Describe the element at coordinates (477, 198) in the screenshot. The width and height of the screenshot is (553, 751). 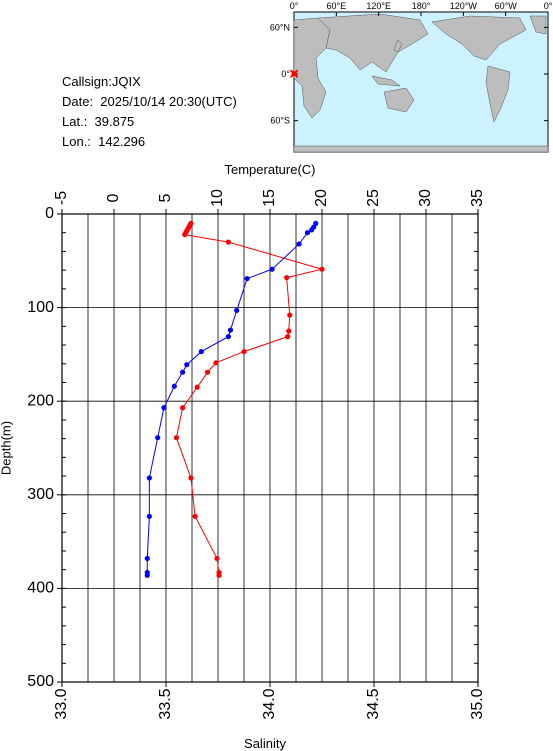
I see `temperature-tick-label: 35` at that location.